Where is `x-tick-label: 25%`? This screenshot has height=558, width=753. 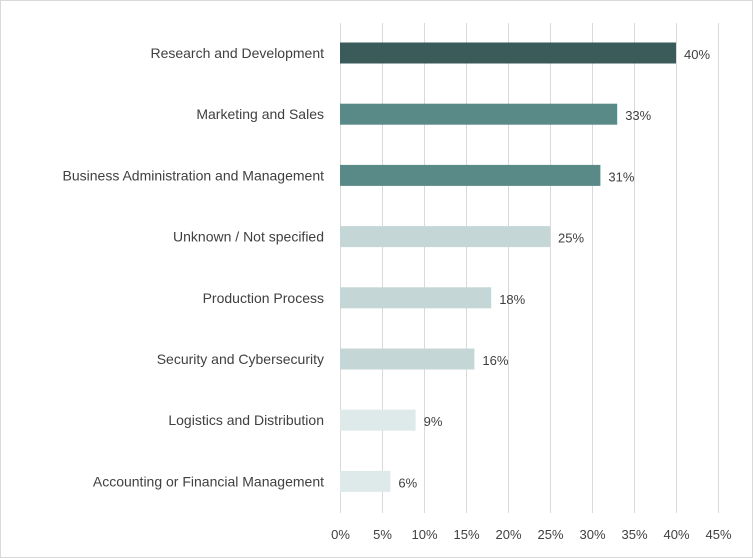 x-tick-label: 25% is located at coordinates (550, 534).